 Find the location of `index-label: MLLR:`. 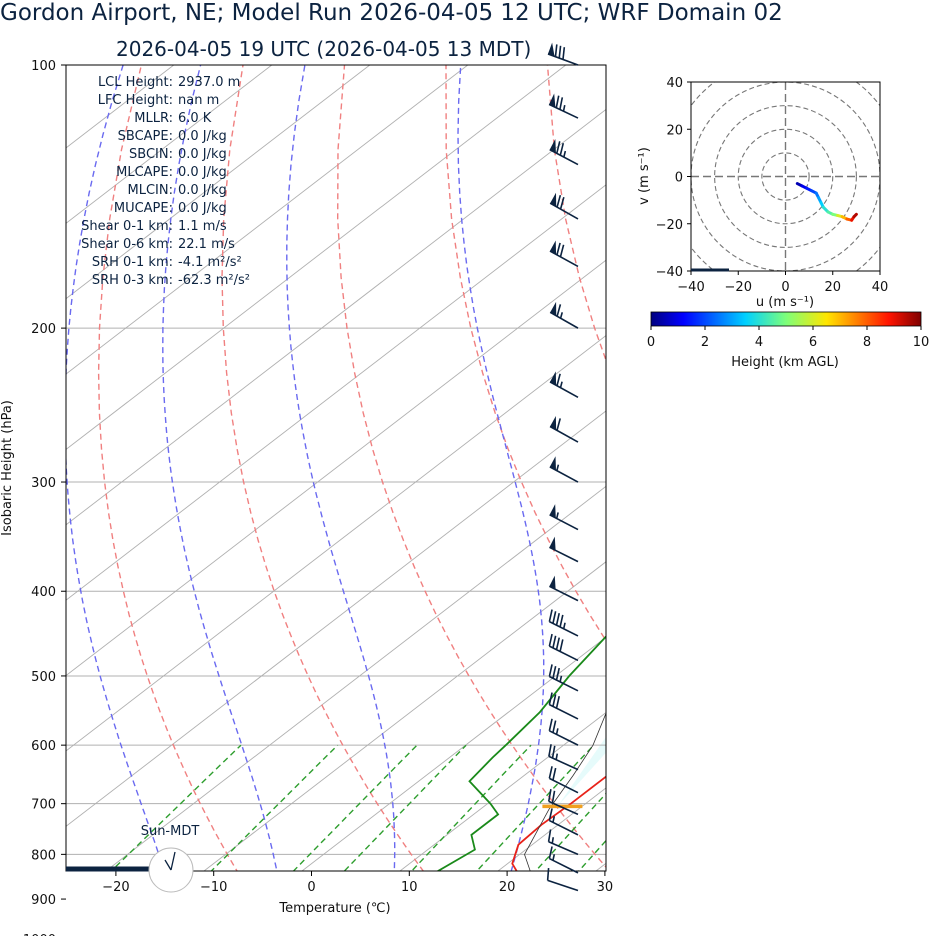

index-label: MLLR: is located at coordinates (153, 118).